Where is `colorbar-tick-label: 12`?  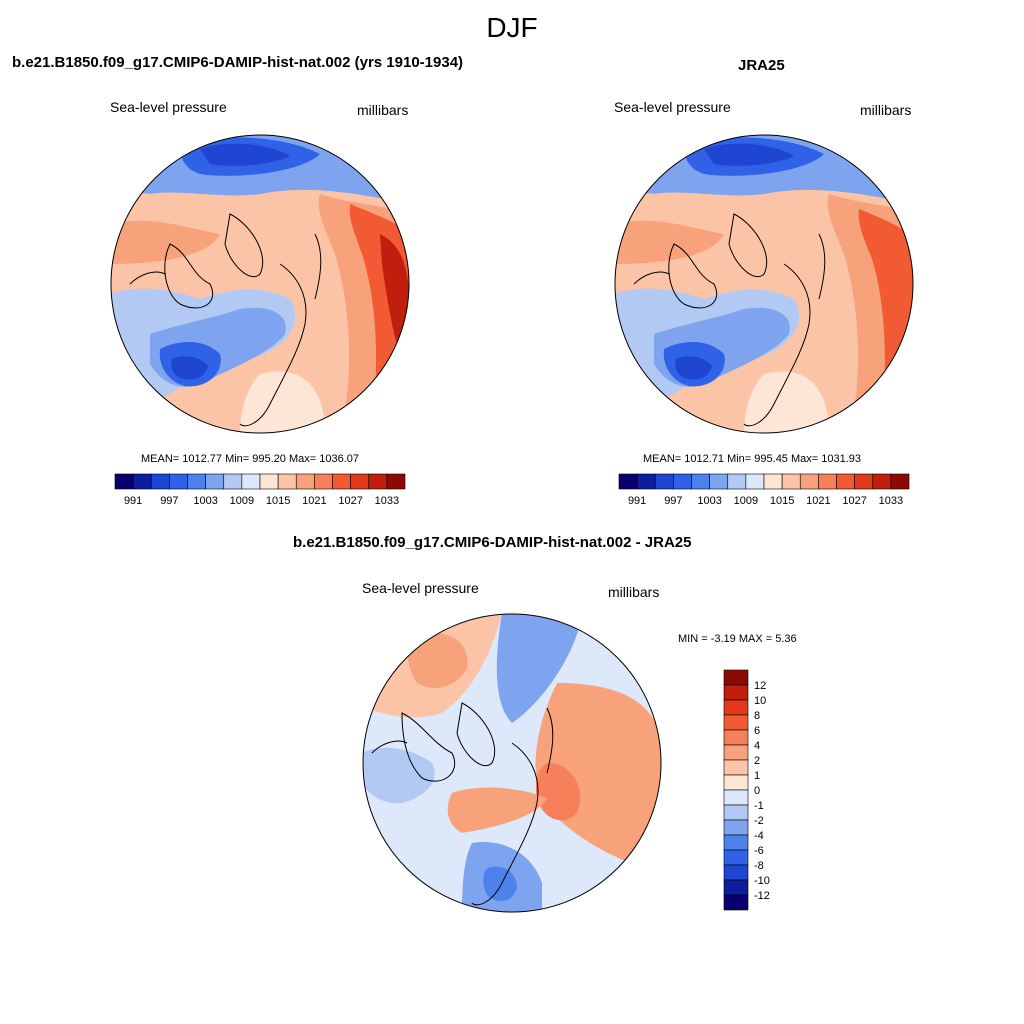 colorbar-tick-label: 12 is located at coordinates (760, 686).